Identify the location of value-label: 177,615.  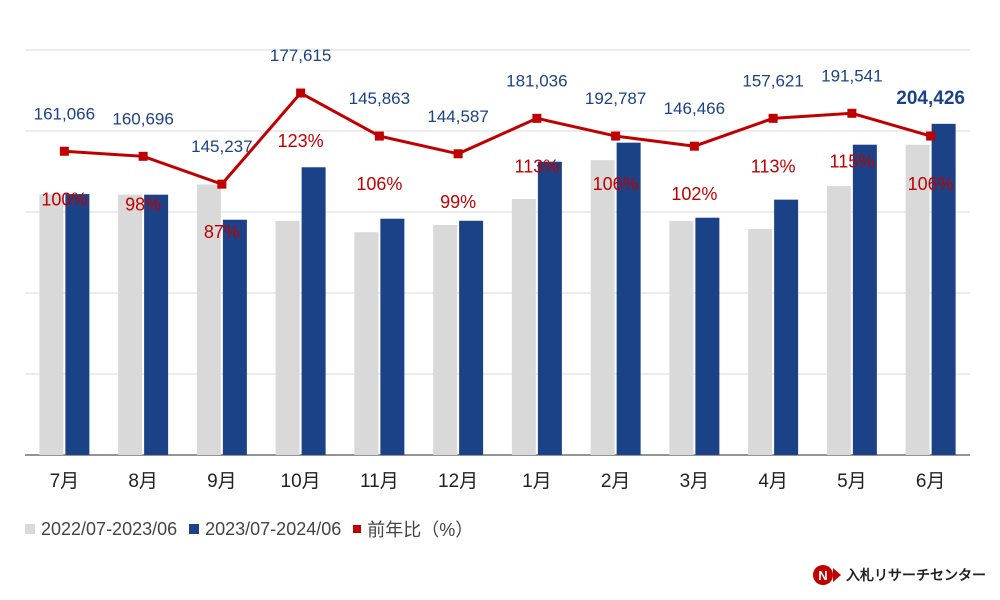
(300, 55).